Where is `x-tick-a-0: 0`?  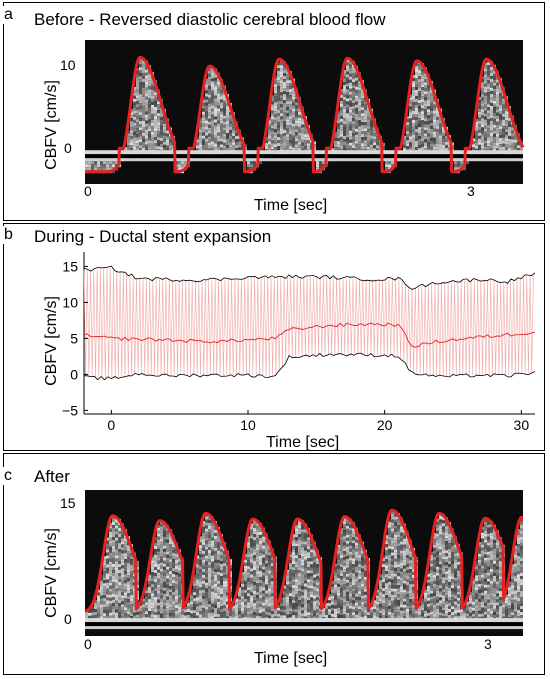
x-tick-a-0: 0 is located at coordinates (88, 191).